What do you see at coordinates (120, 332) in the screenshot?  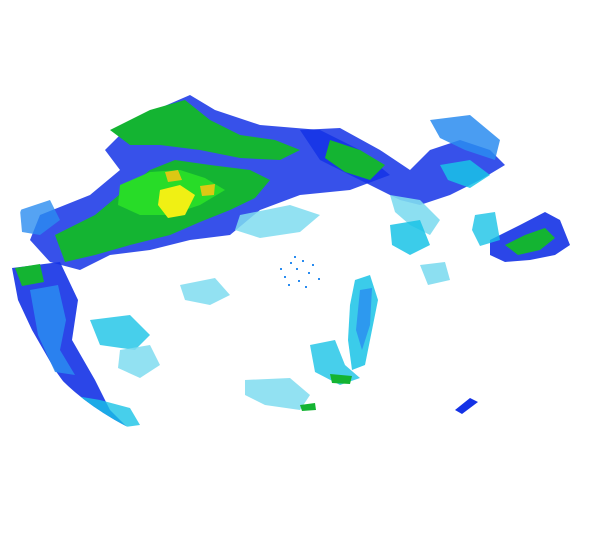 I see `echo-c-cyan-west` at bounding box center [120, 332].